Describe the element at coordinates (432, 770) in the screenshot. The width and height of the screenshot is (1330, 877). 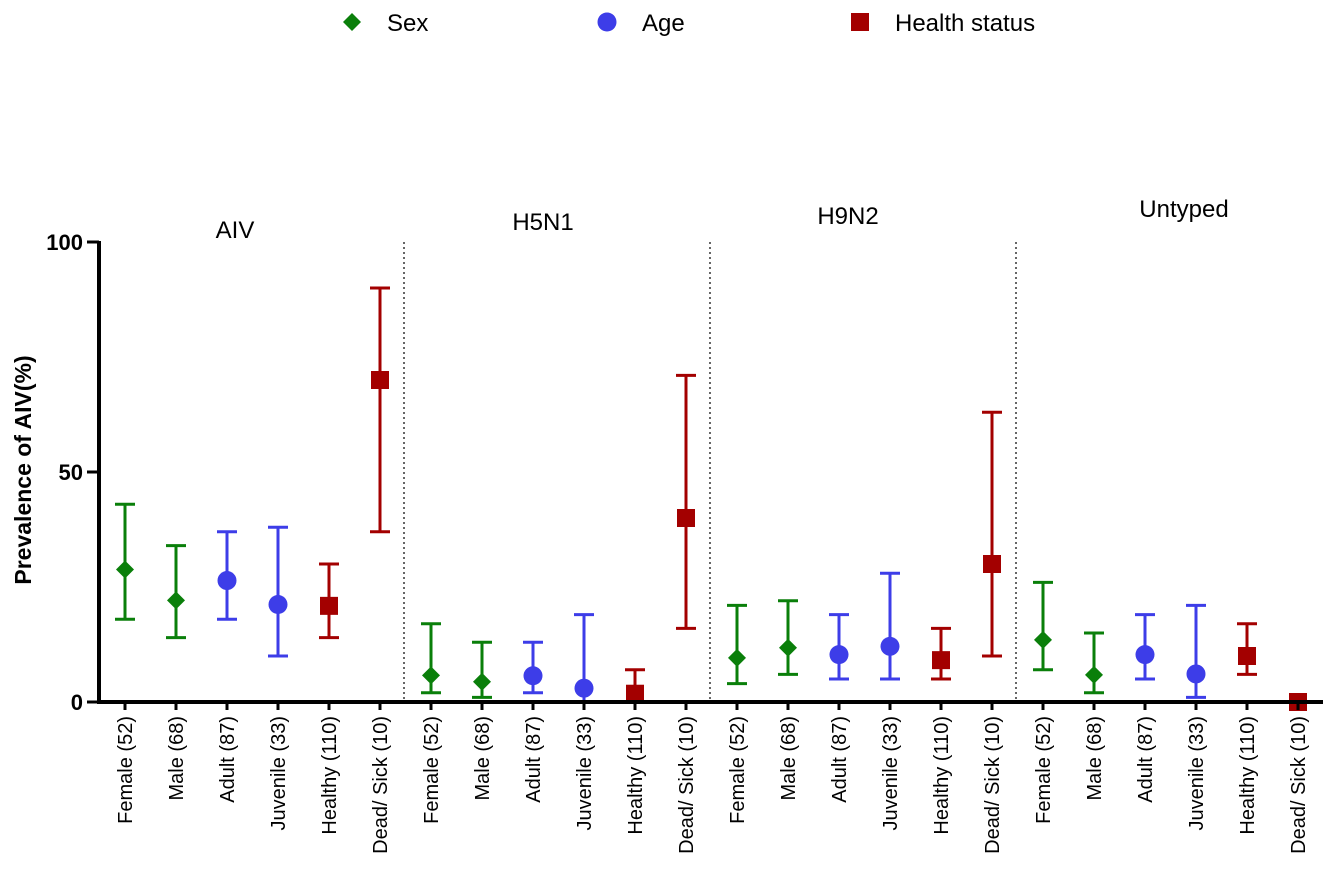
I see `x-tick-label-h5n1-female-52: Female (52)` at that location.